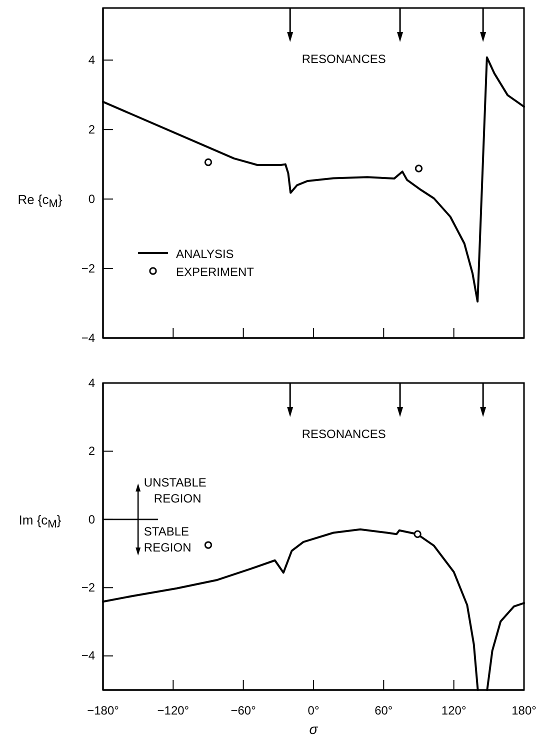 This screenshot has height=738, width=542. I want to click on x-tick-label: −60°, so click(243, 711).